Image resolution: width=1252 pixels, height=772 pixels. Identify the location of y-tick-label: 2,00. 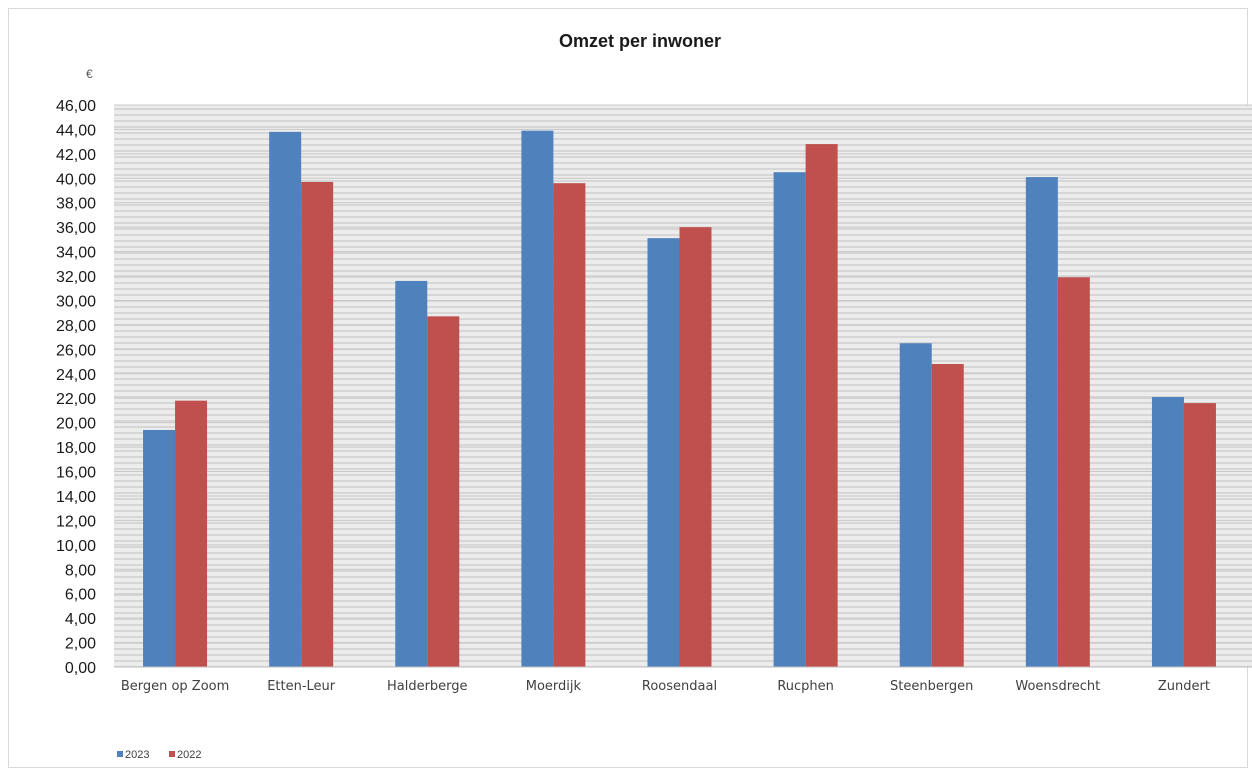
(80, 644).